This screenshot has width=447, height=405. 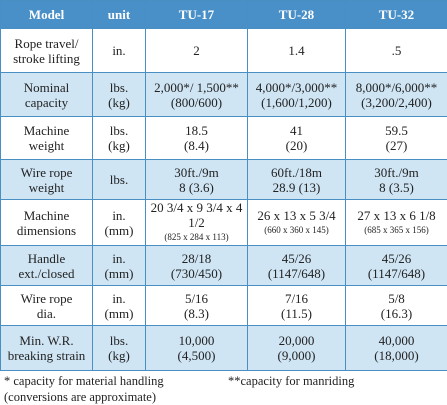 I want to click on unit-cell: lbs.(kg), so click(x=119, y=138).